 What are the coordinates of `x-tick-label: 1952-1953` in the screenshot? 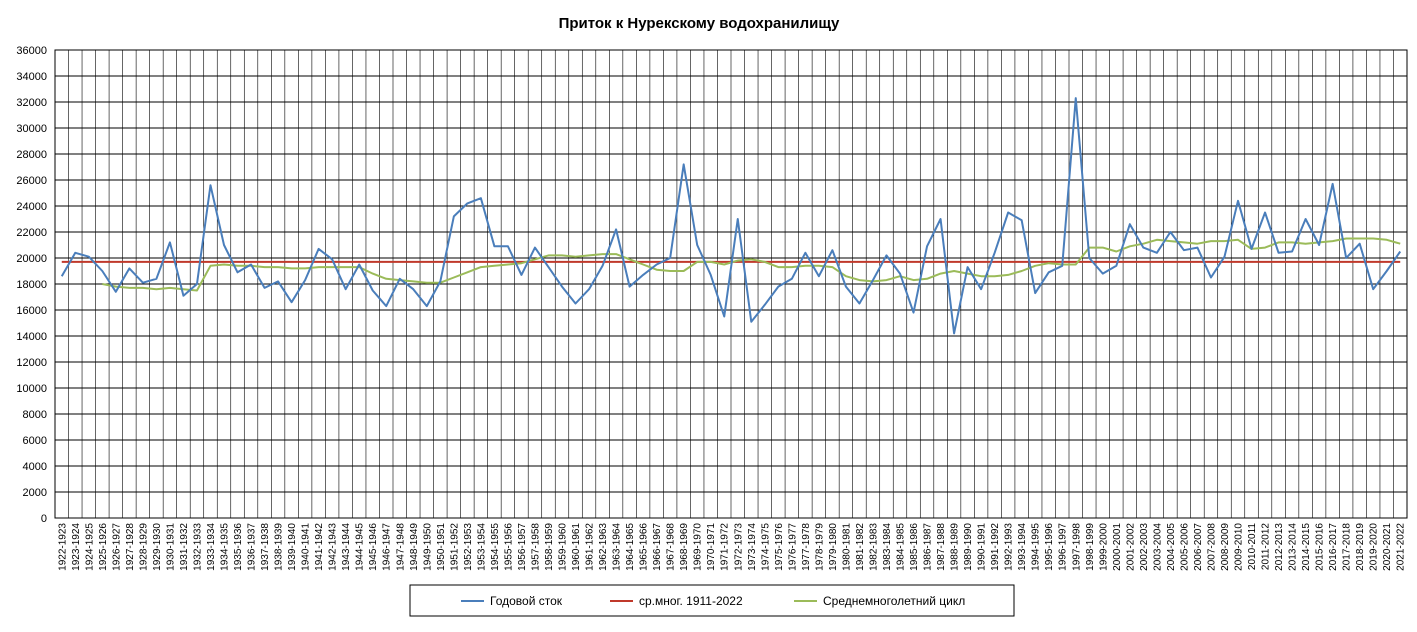 It's located at (468, 547).